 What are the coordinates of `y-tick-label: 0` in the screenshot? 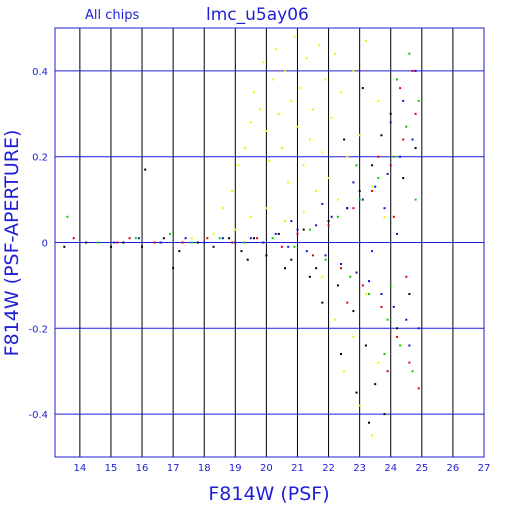 It's located at (45, 244).